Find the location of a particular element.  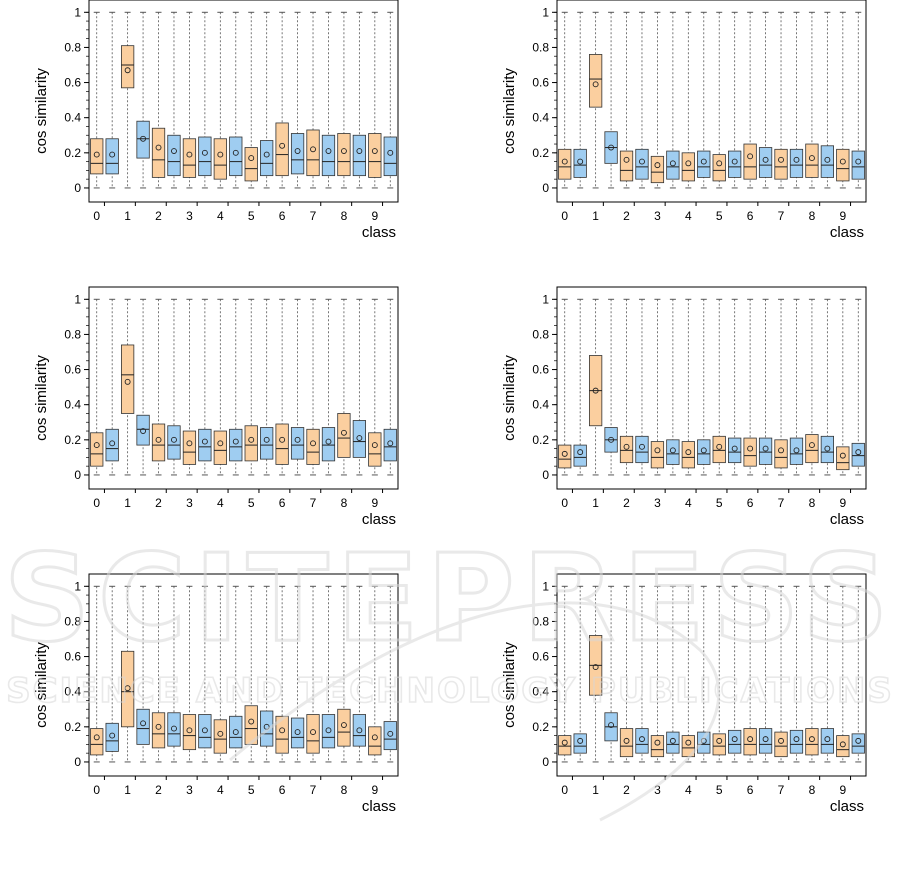

x-tick-label: 7 is located at coordinates (781, 503).